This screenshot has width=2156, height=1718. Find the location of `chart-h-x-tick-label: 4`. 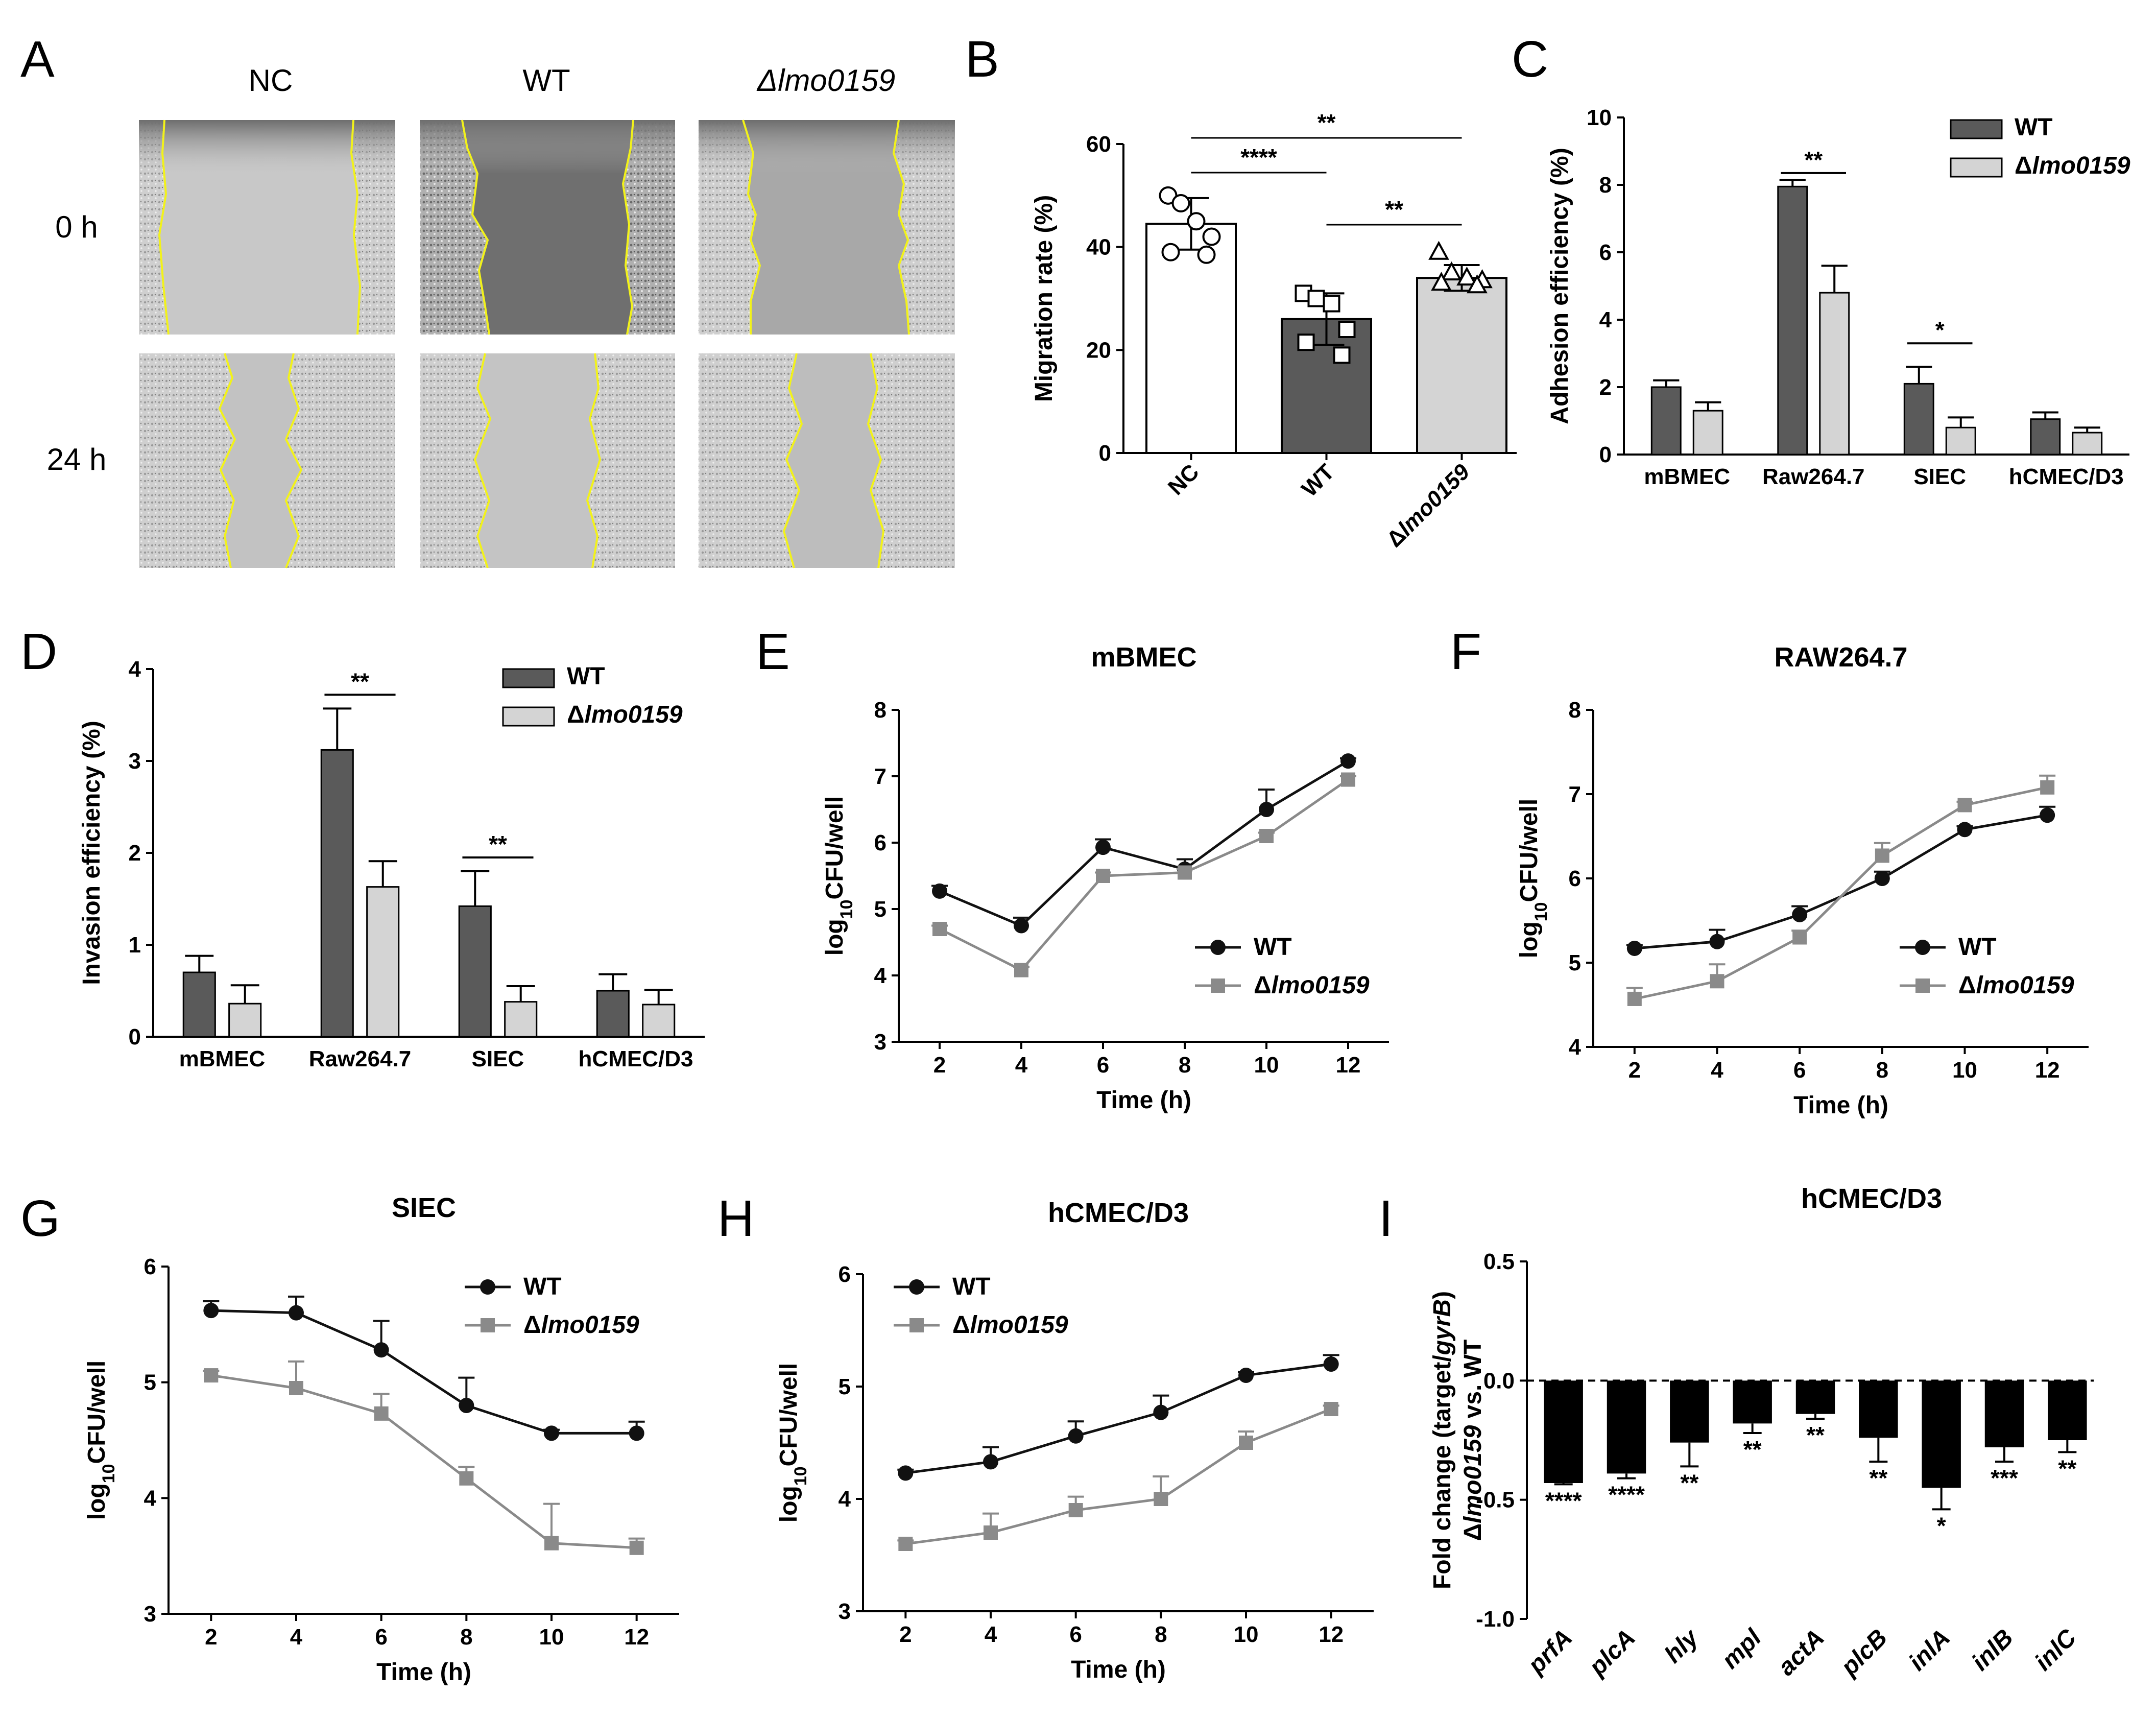

chart-h-x-tick-label: 4 is located at coordinates (991, 1635).